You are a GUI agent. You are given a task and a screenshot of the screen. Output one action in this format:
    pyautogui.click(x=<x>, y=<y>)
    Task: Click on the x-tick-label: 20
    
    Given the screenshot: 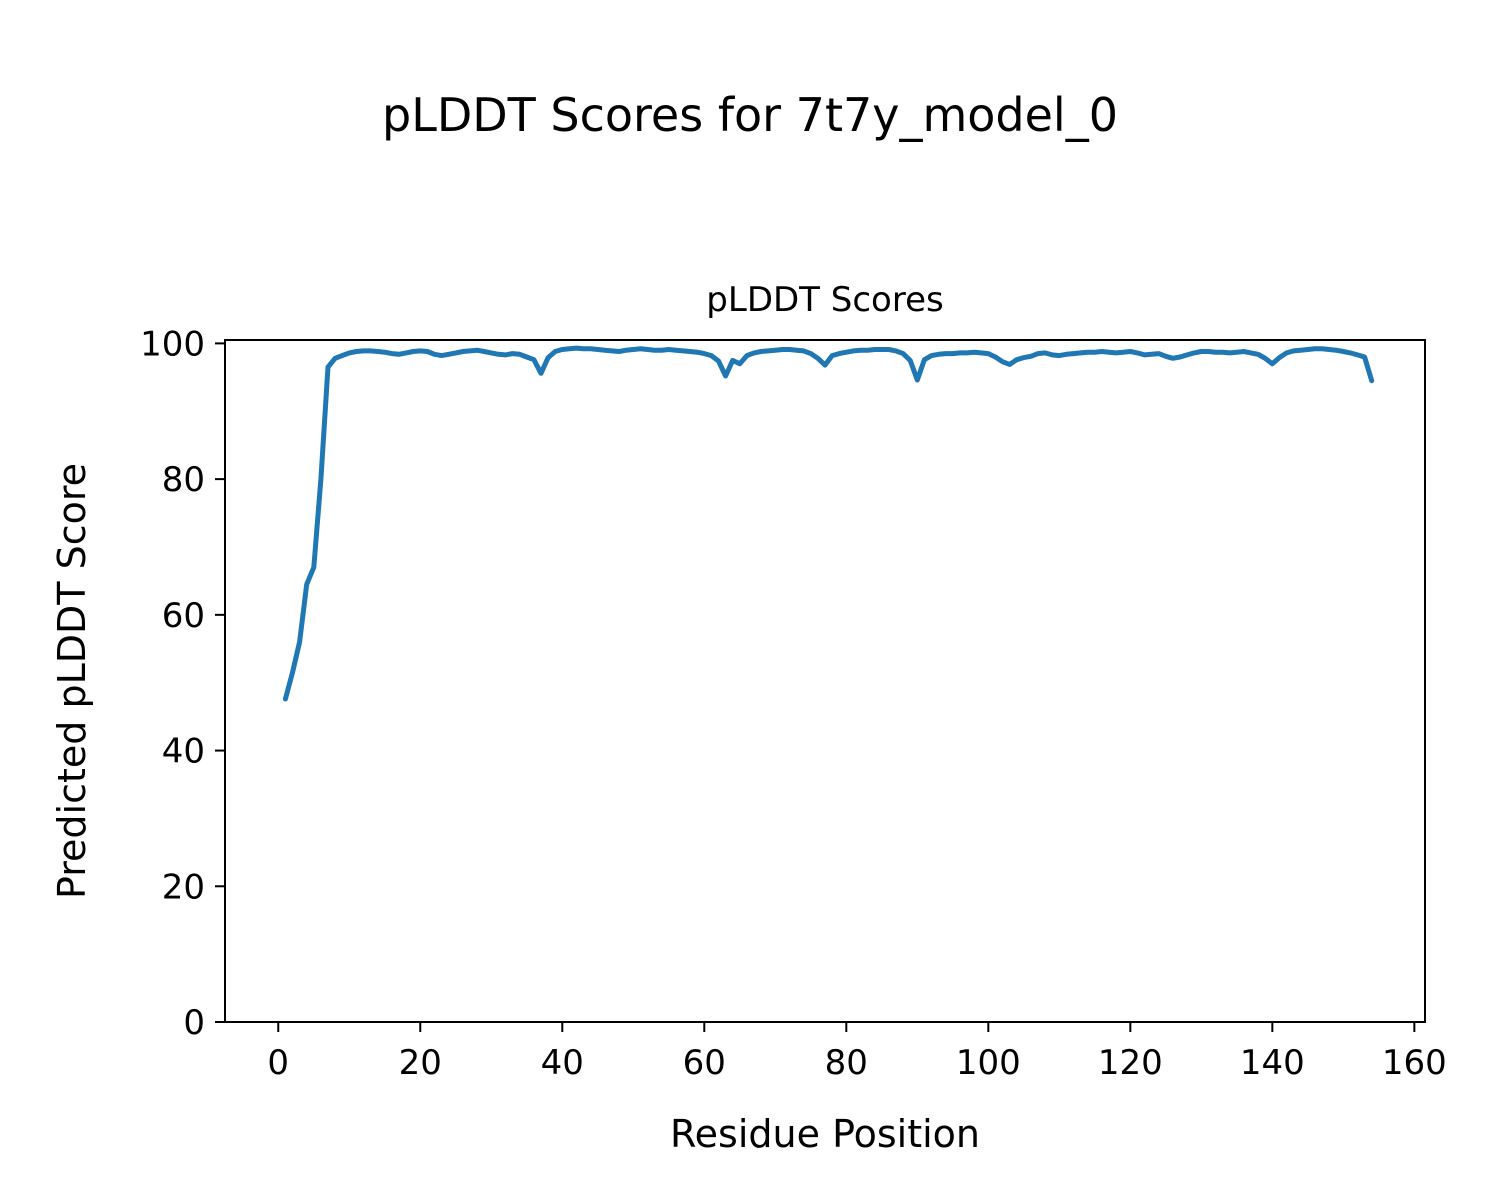 What is the action you would take?
    pyautogui.click(x=420, y=1063)
    